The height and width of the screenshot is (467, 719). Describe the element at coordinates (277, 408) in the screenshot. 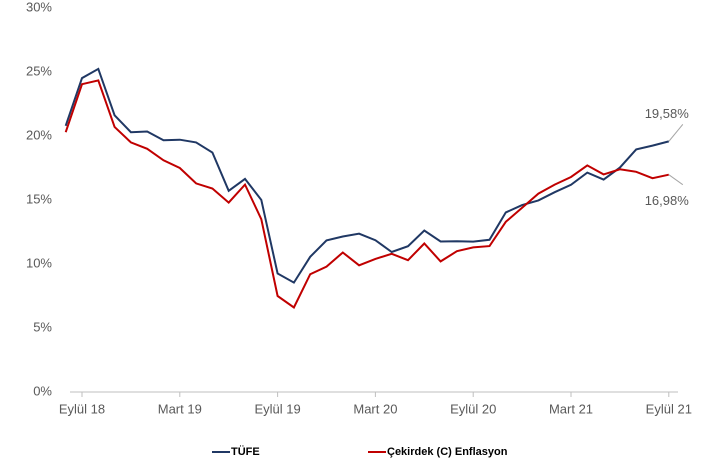

I see `x-tick-label: Eylül 19` at that location.